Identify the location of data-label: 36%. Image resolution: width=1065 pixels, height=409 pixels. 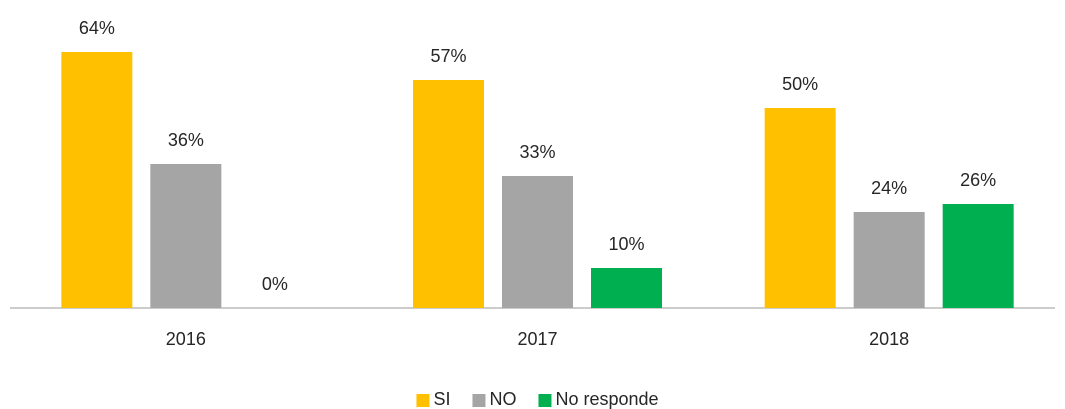
(186, 140).